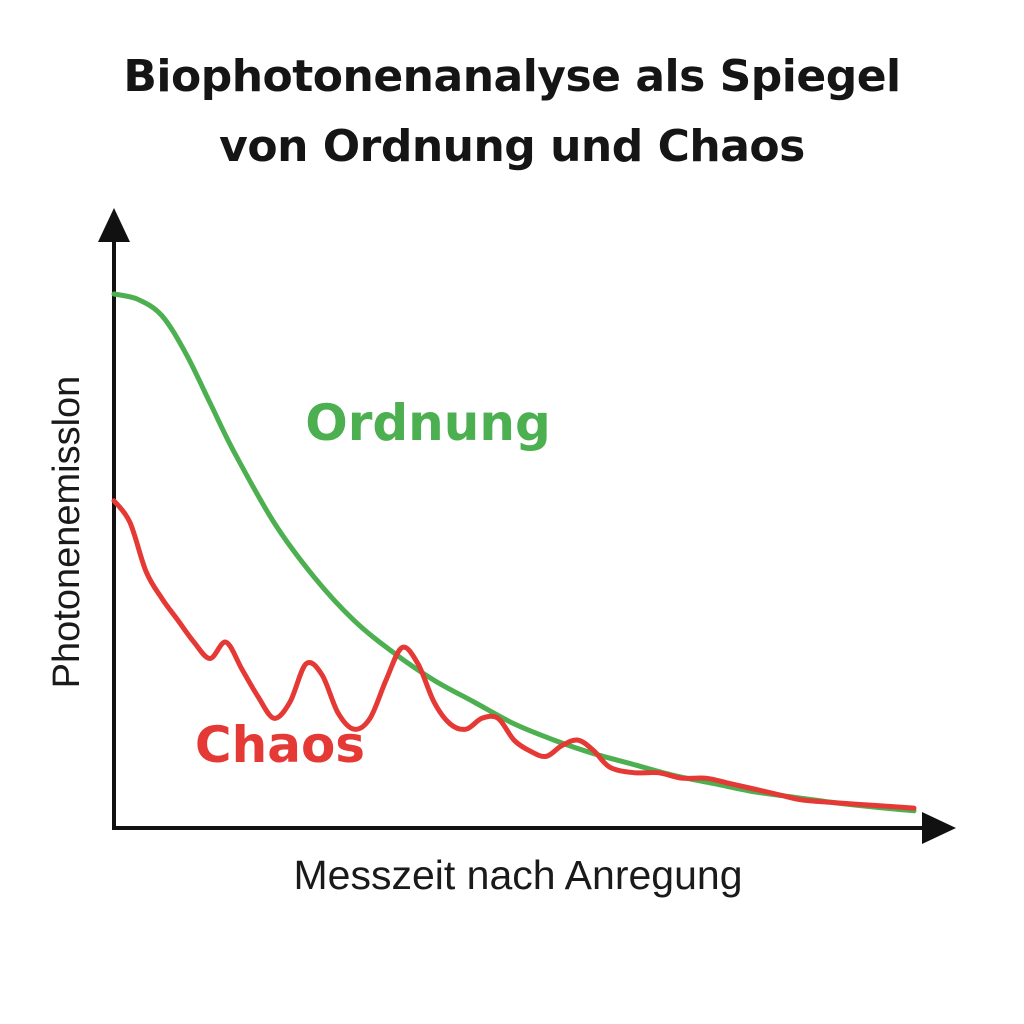  I want to click on y-axis-arrow-icon, so click(114, 225).